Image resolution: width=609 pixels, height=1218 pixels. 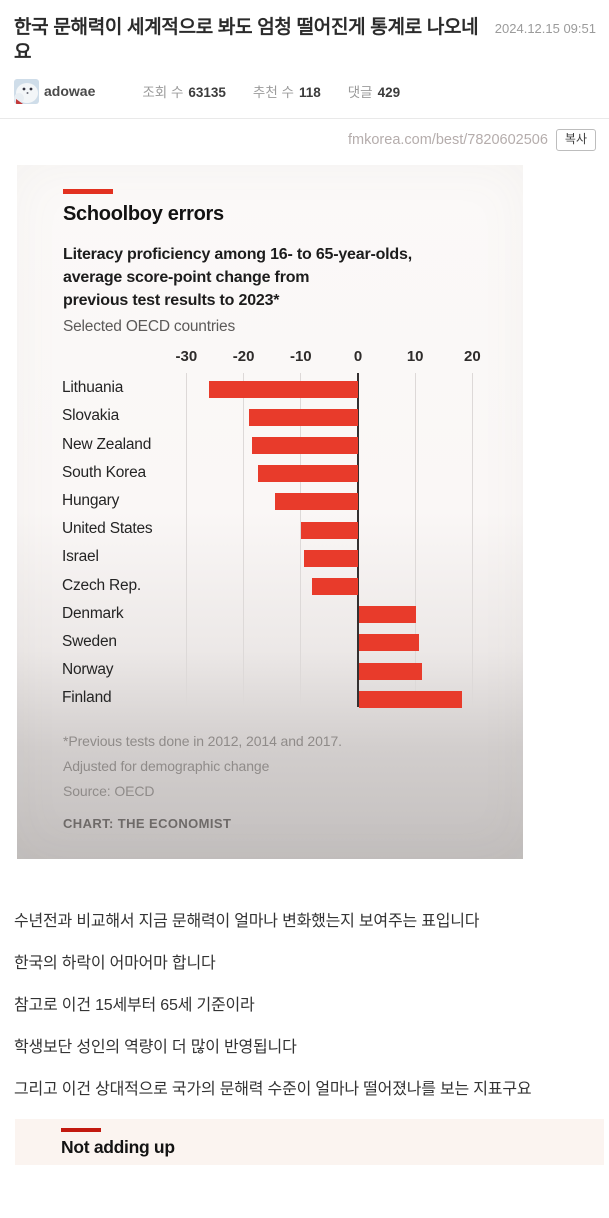 I want to click on chart-source: Source: OECD, so click(x=109, y=791).